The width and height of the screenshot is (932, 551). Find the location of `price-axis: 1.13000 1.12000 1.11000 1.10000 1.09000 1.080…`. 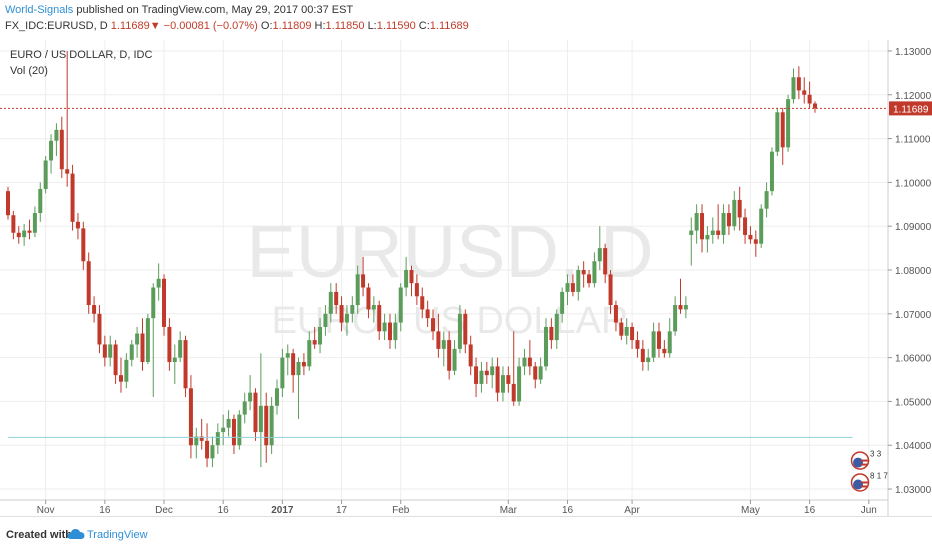

price-axis: 1.13000 1.12000 1.11000 1.10000 1.09000 1.080… is located at coordinates (910, 271).